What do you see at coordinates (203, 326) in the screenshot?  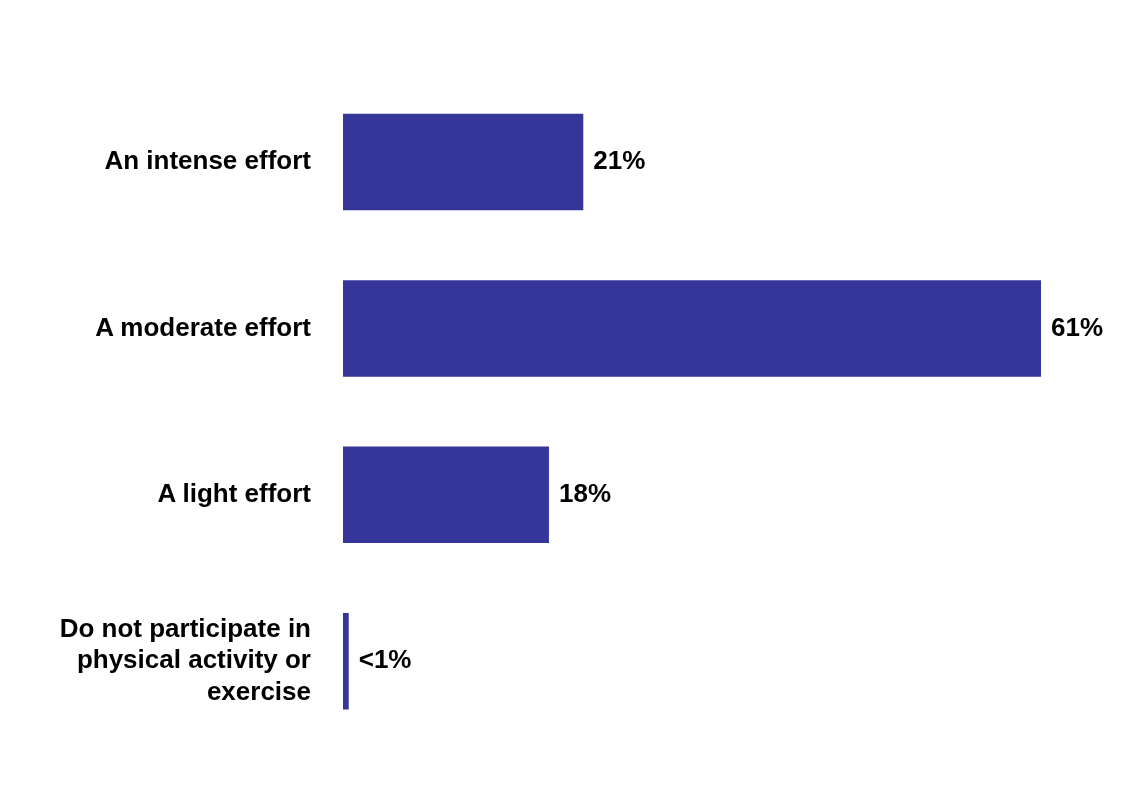 I see `y-tick-label: A moderate effort` at bounding box center [203, 326].